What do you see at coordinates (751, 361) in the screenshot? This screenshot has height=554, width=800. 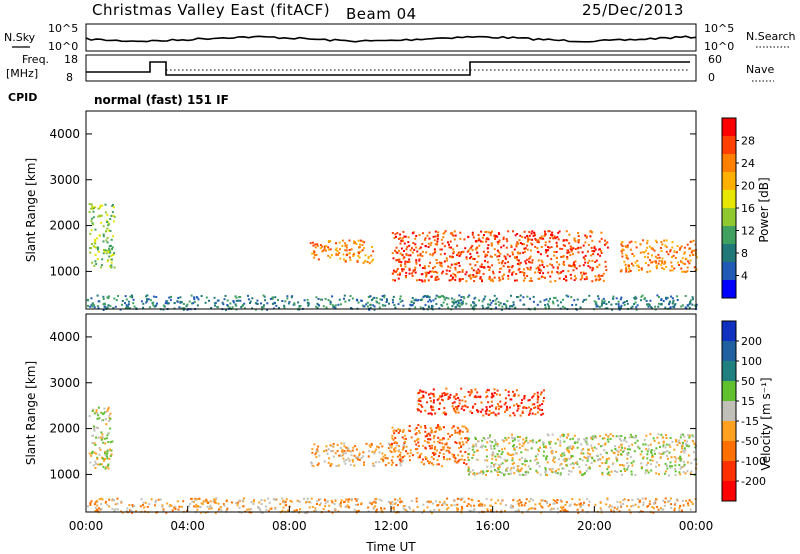 I see `colorbar-tick-label: 100` at bounding box center [751, 361].